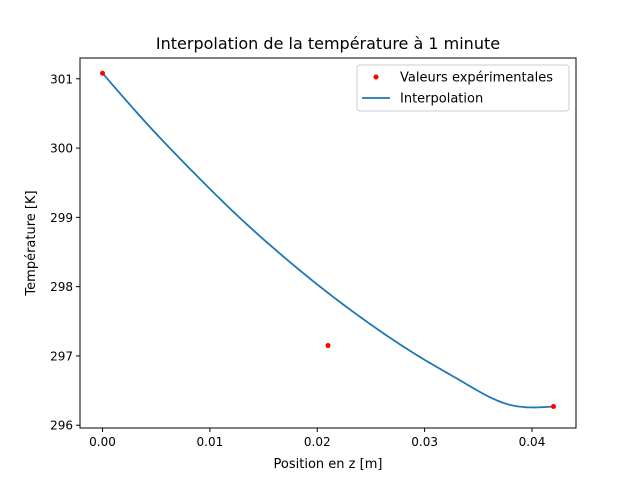  What do you see at coordinates (210, 442) in the screenshot?
I see `x-tick-label: 0.01` at bounding box center [210, 442].